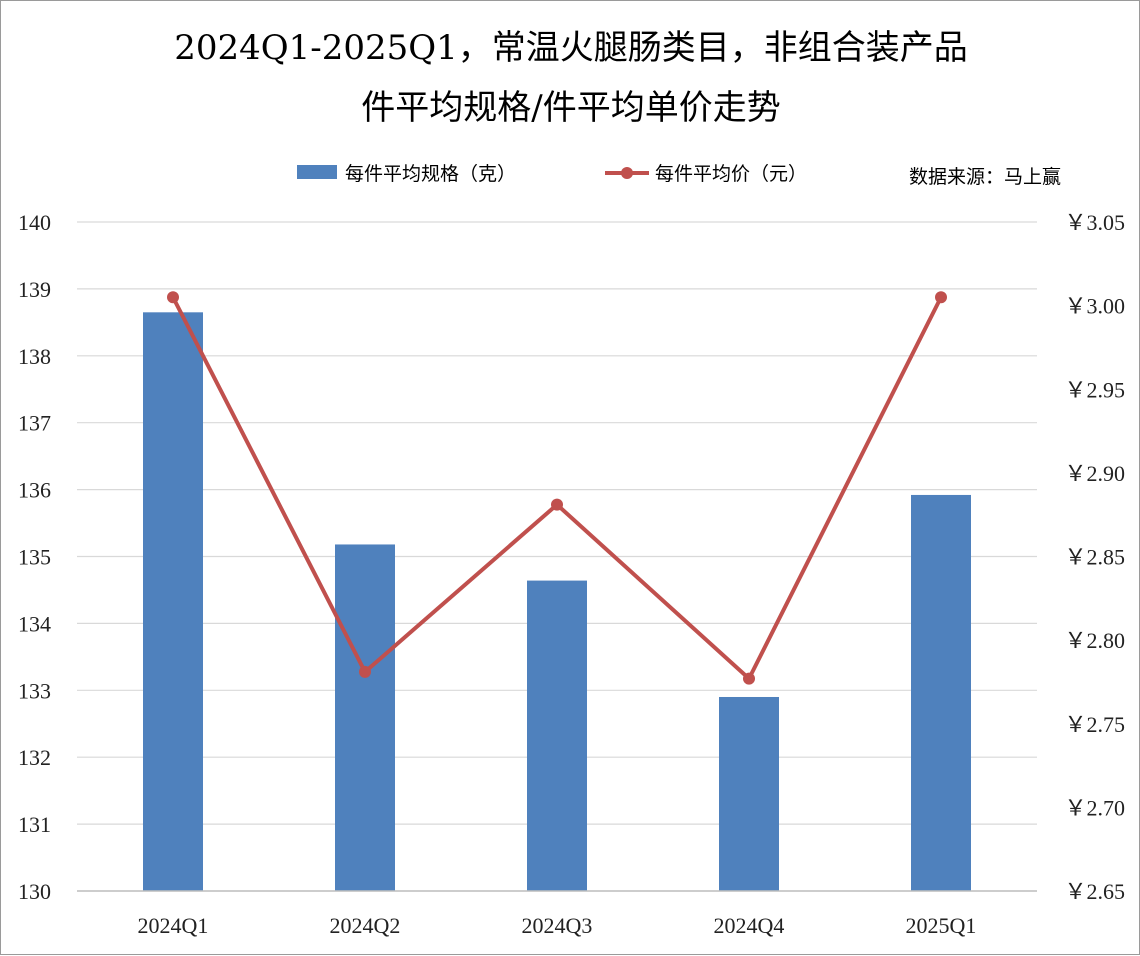 This screenshot has width=1140, height=956. Describe the element at coordinates (34, 891) in the screenshot. I see `y-left-tick-label: 130` at that location.